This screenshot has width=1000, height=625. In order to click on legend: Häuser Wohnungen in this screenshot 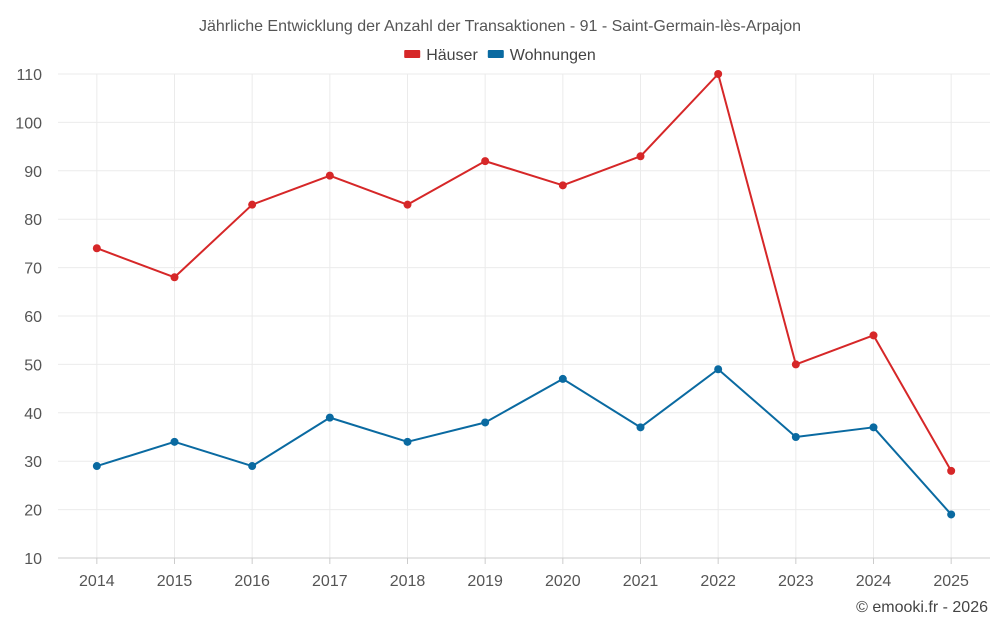, I will do `click(500, 55)`.